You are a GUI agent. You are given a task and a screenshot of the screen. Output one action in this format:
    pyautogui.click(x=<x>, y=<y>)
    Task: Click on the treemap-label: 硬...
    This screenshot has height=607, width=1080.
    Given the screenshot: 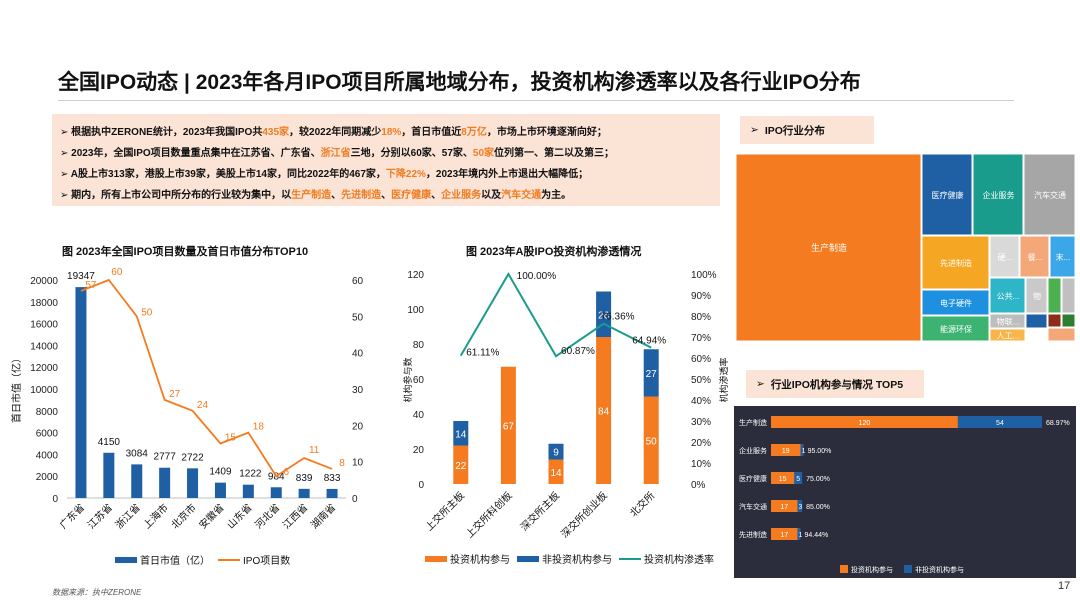 What is the action you would take?
    pyautogui.click(x=1005, y=257)
    